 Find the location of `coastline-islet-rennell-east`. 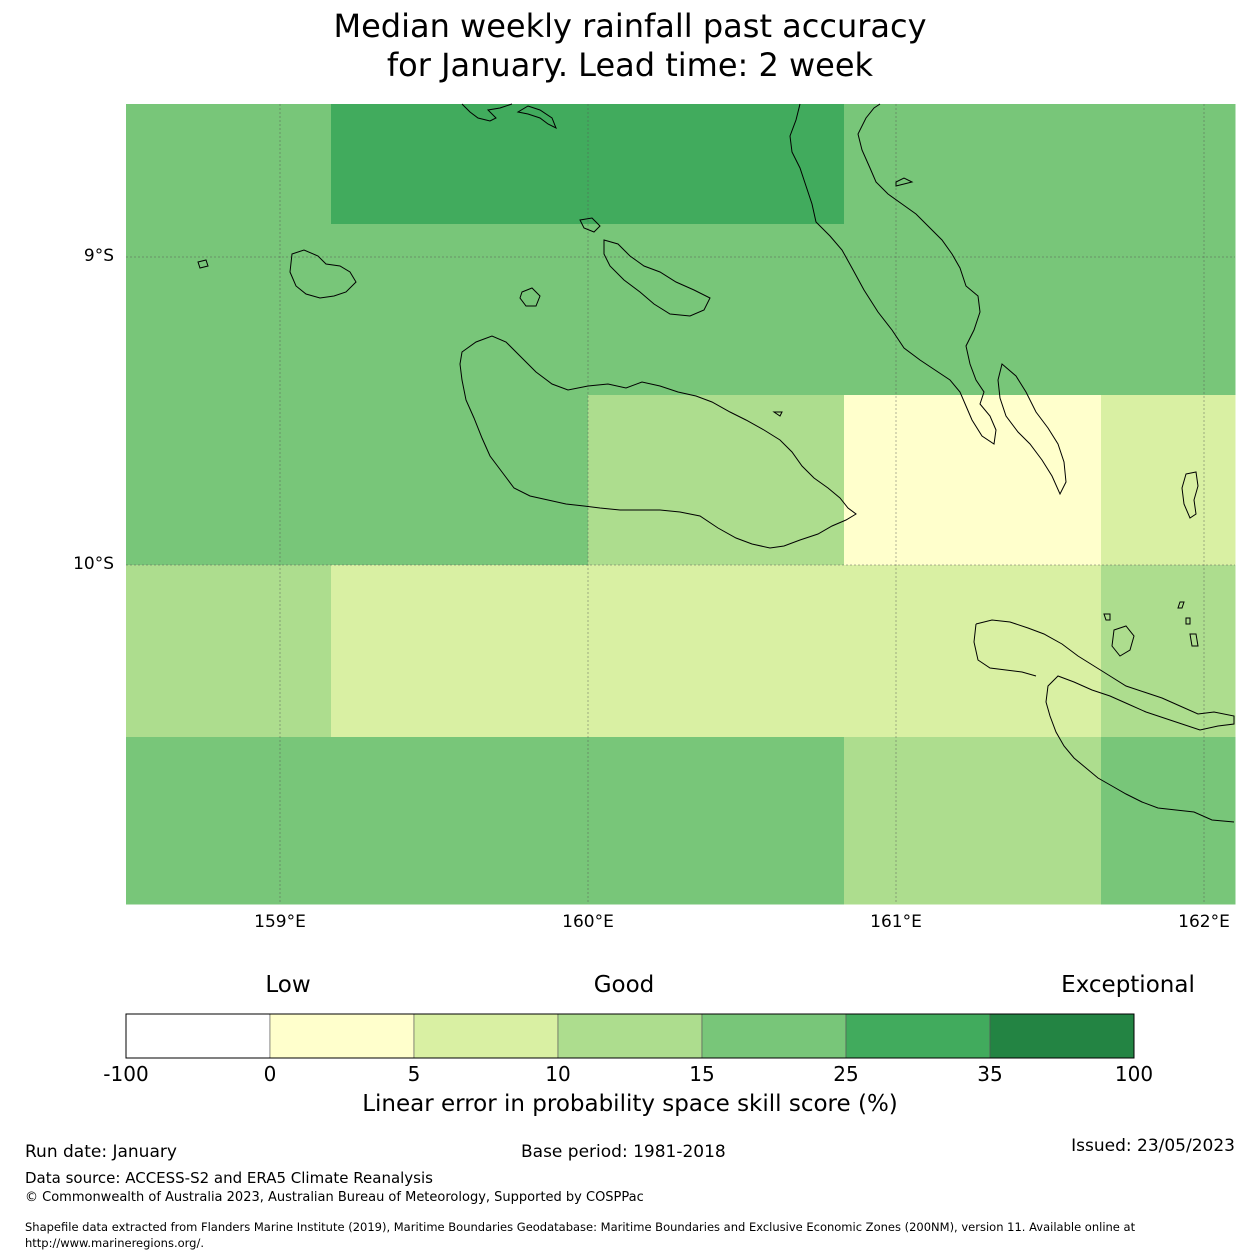

coastline-islet-rennell-east is located at coordinates (1190, 495).